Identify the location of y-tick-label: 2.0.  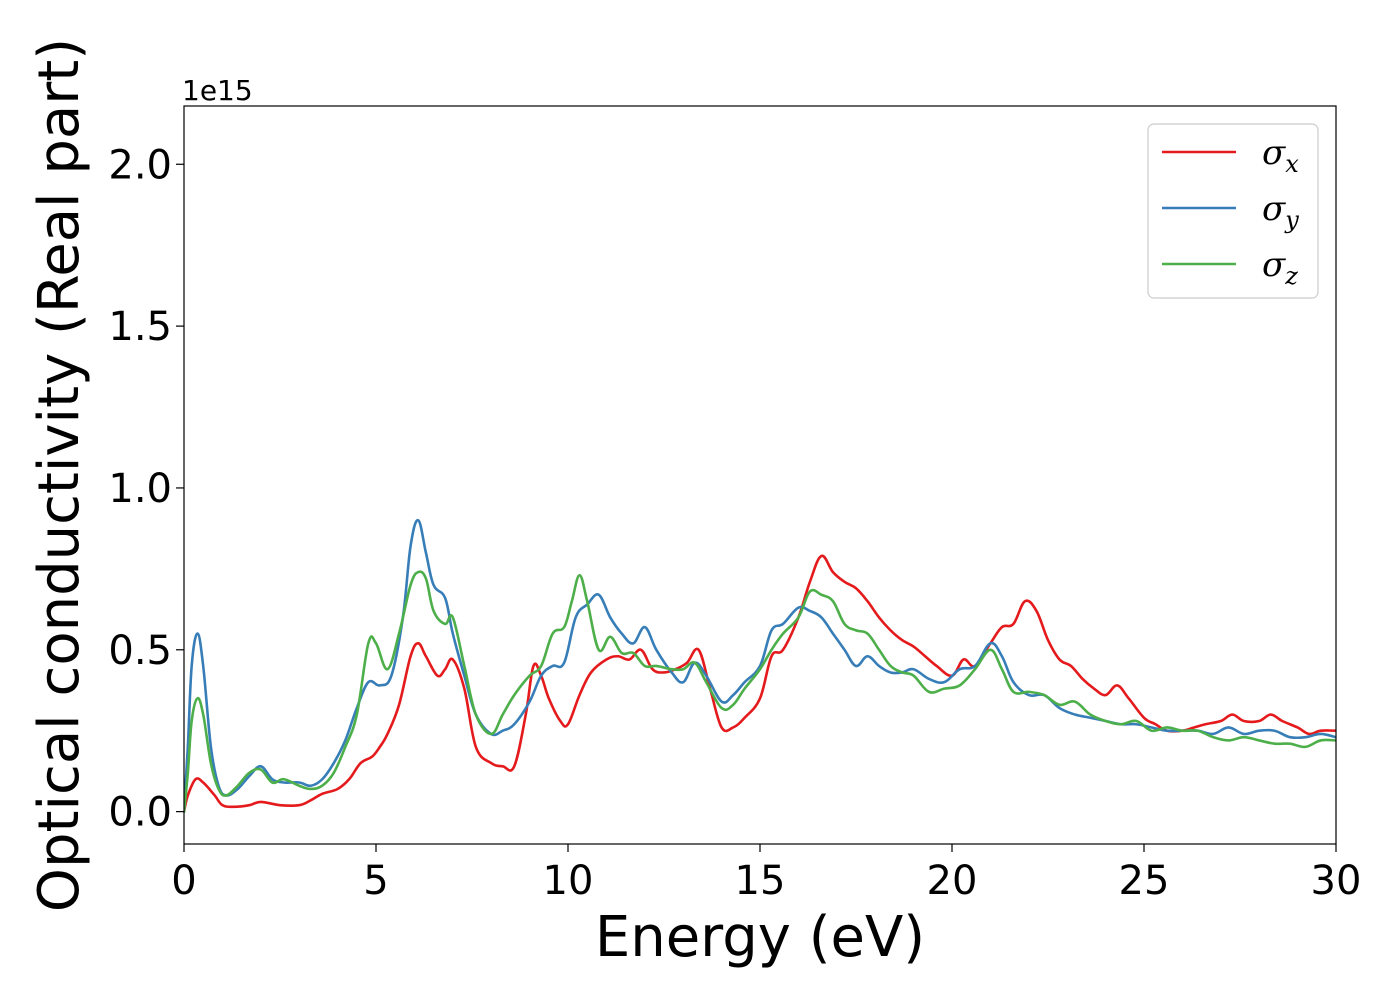
(140, 165).